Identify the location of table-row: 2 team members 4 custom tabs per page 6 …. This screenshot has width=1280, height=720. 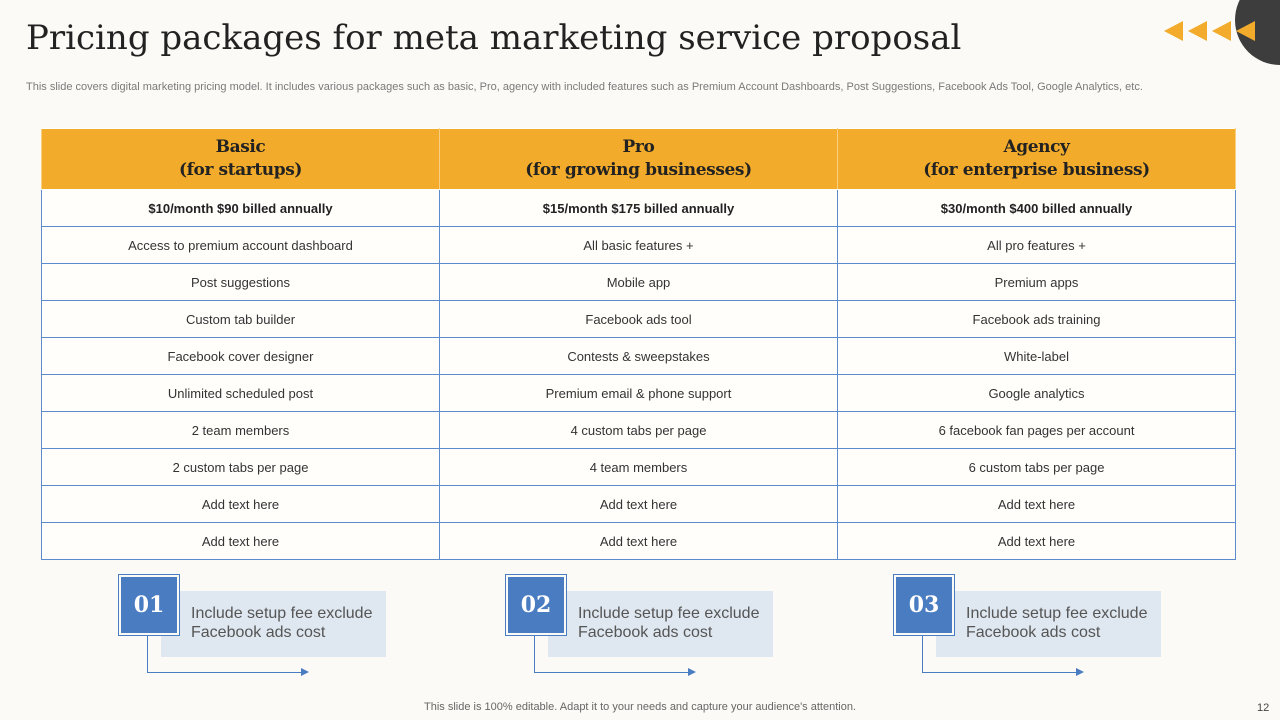
(638, 430).